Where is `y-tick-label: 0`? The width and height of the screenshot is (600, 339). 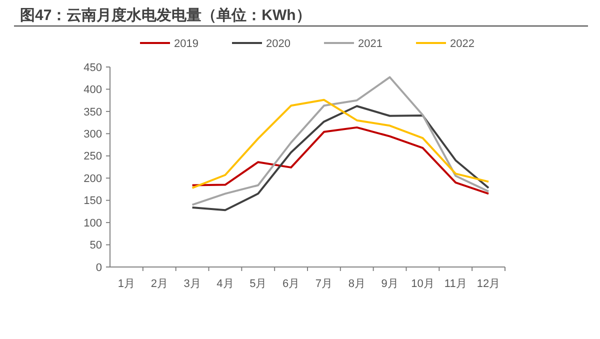 y-tick-label: 0 is located at coordinates (99, 268).